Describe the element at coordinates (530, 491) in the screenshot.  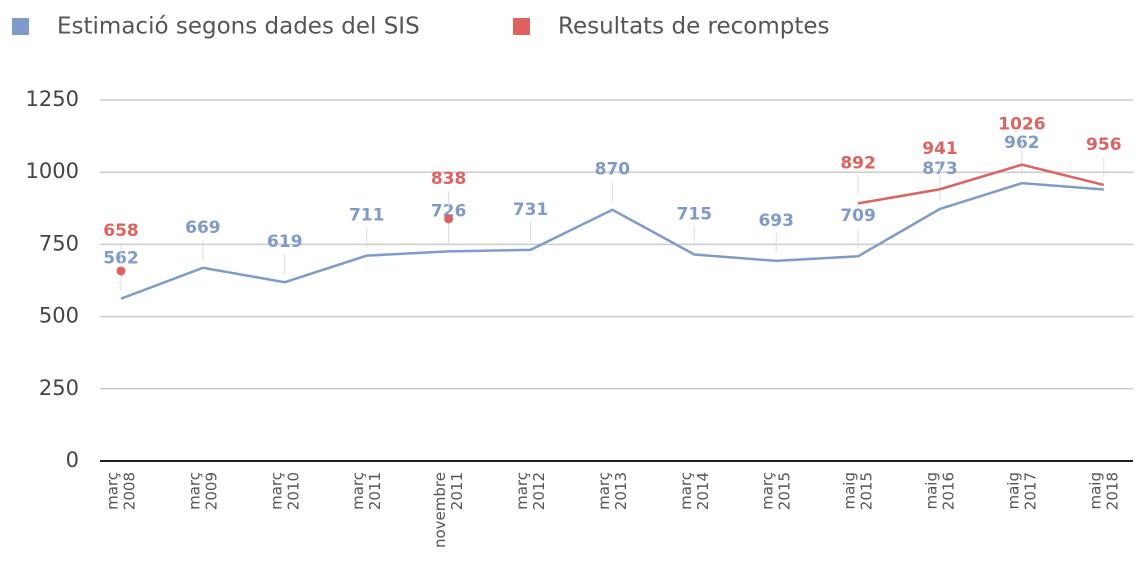
I see `x-tick-label: març2012` at that location.